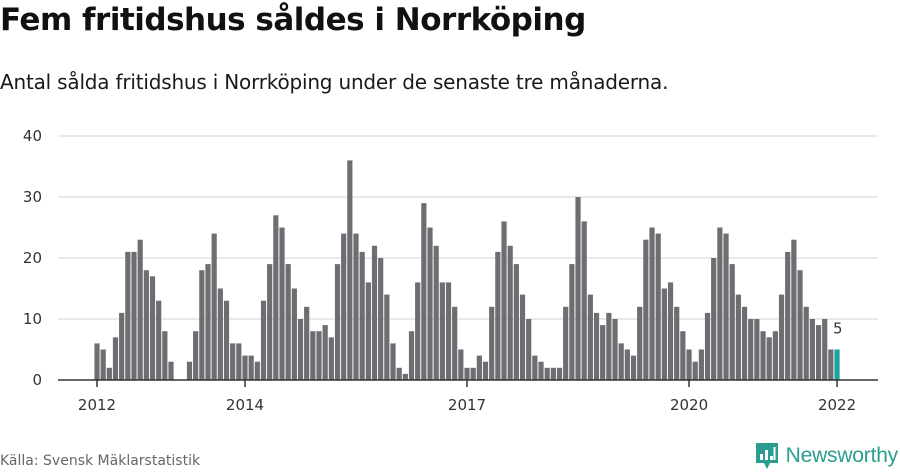  I want to click on highlight-bar, so click(837, 364).